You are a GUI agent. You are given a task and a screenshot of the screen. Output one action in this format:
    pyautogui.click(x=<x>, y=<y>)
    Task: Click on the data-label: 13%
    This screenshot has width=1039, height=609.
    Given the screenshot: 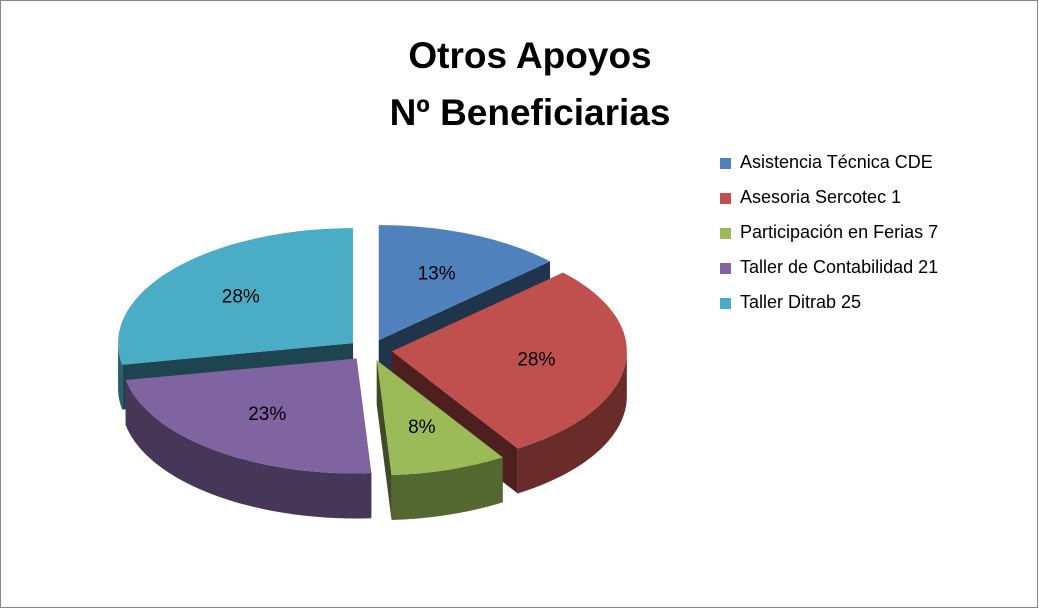 What is the action you would take?
    pyautogui.click(x=437, y=274)
    